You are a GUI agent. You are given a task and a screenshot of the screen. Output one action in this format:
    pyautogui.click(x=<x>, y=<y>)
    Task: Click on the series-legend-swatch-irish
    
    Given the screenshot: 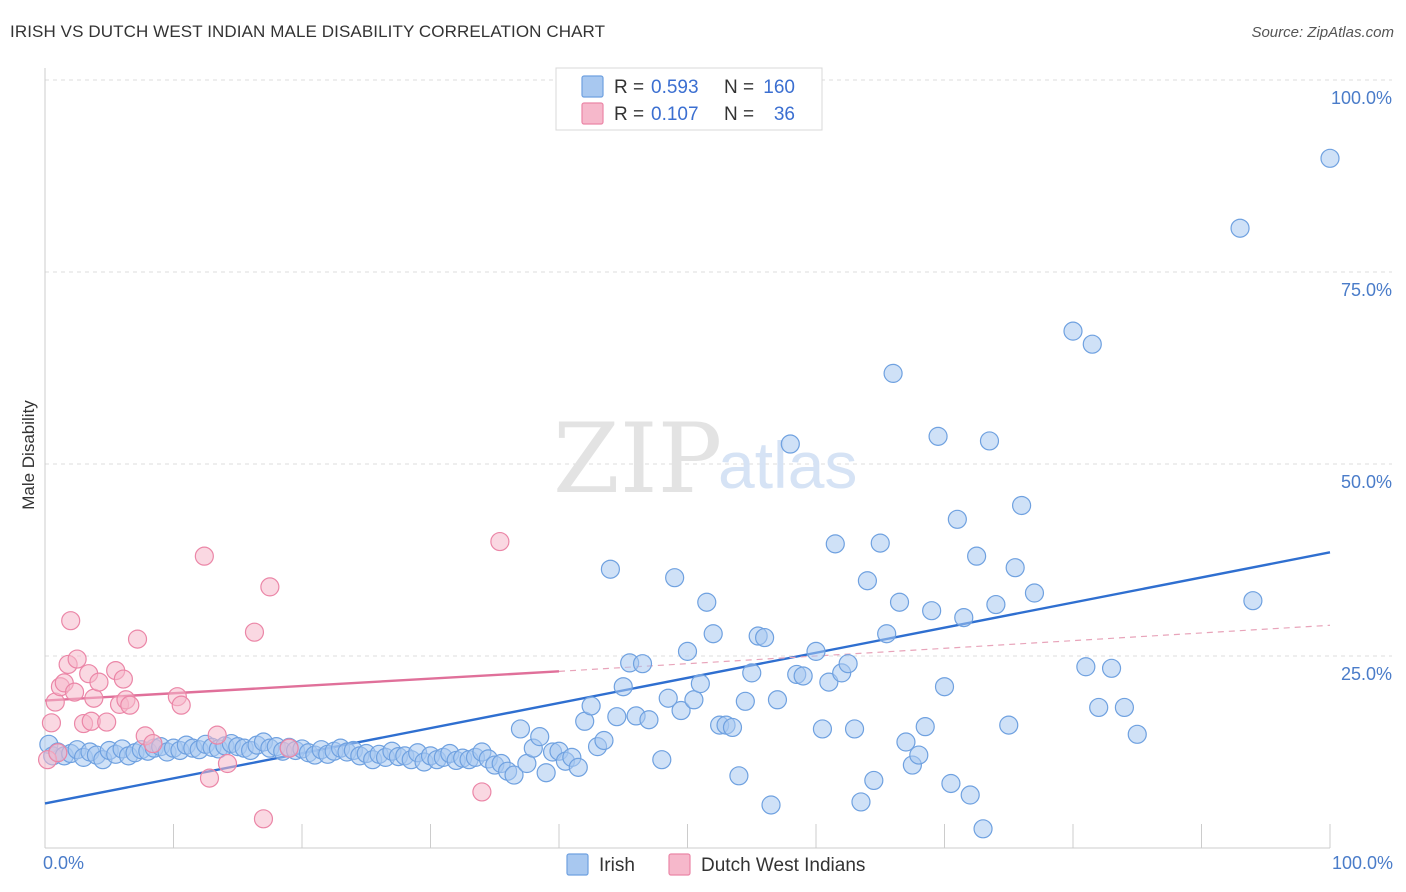 What is the action you would take?
    pyautogui.click(x=577, y=864)
    